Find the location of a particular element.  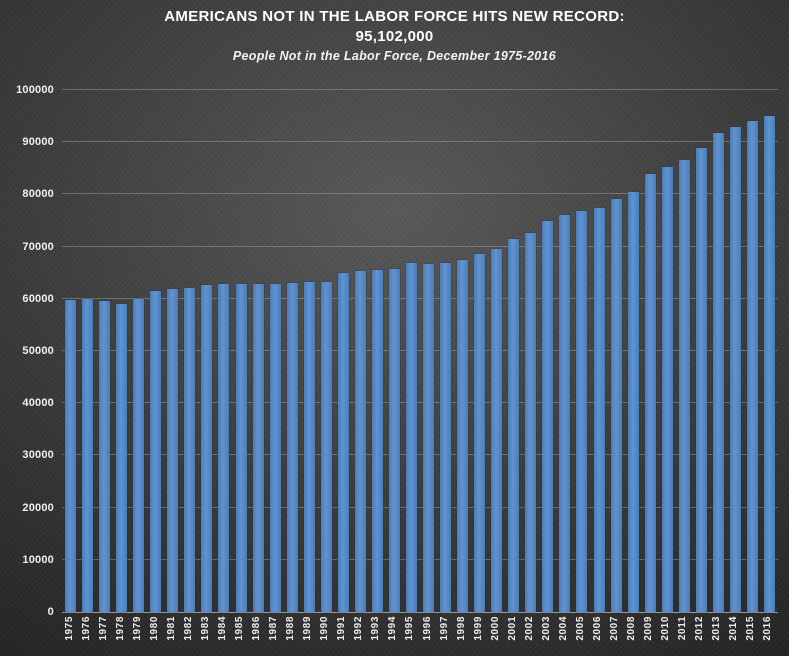

y-tick-label: 0 is located at coordinates (50, 612).